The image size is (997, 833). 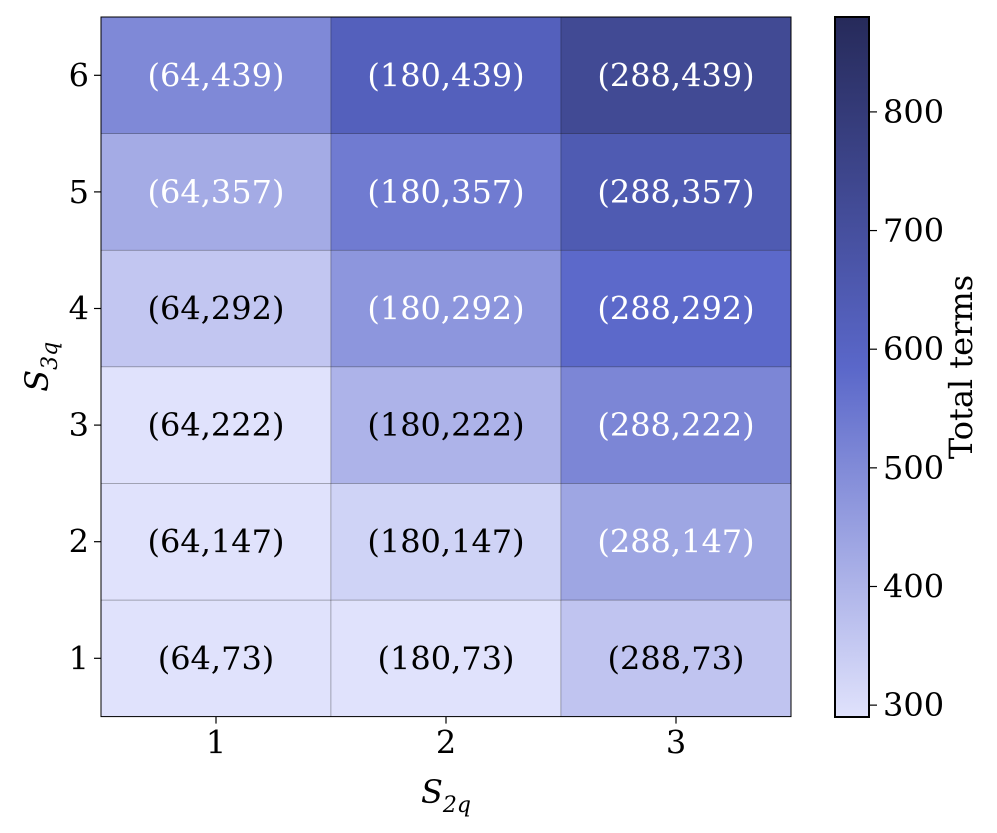 I want to click on cell-value-label: (180,222), so click(x=445, y=425).